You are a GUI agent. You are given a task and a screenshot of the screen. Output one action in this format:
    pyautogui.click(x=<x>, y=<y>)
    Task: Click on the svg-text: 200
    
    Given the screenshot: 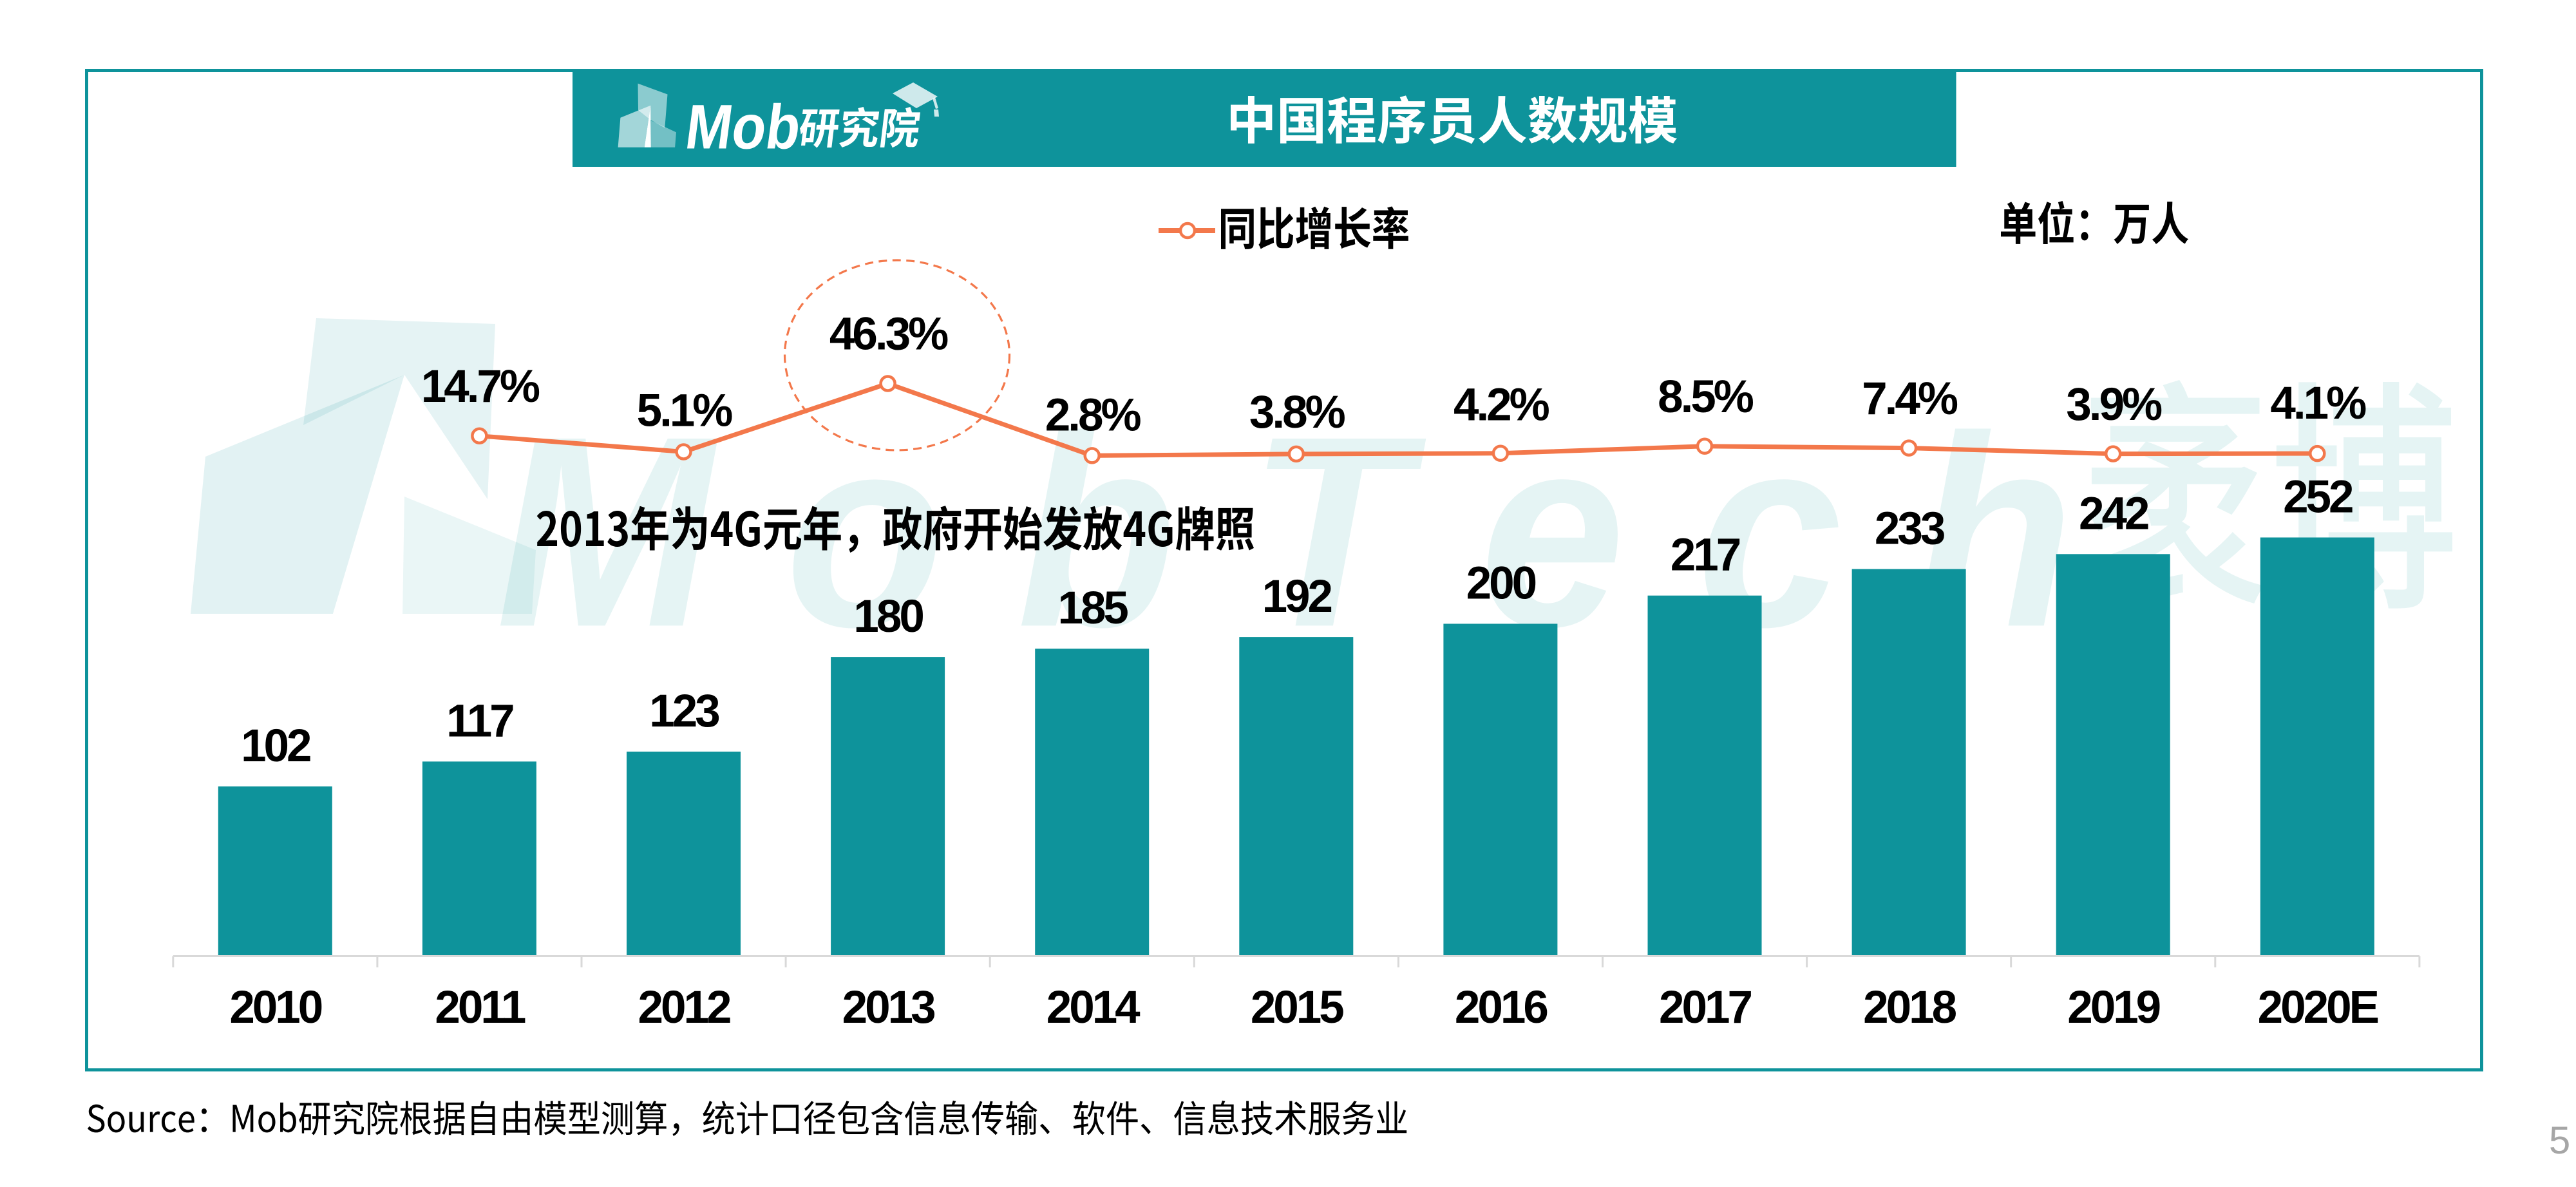 What is the action you would take?
    pyautogui.click(x=1501, y=583)
    